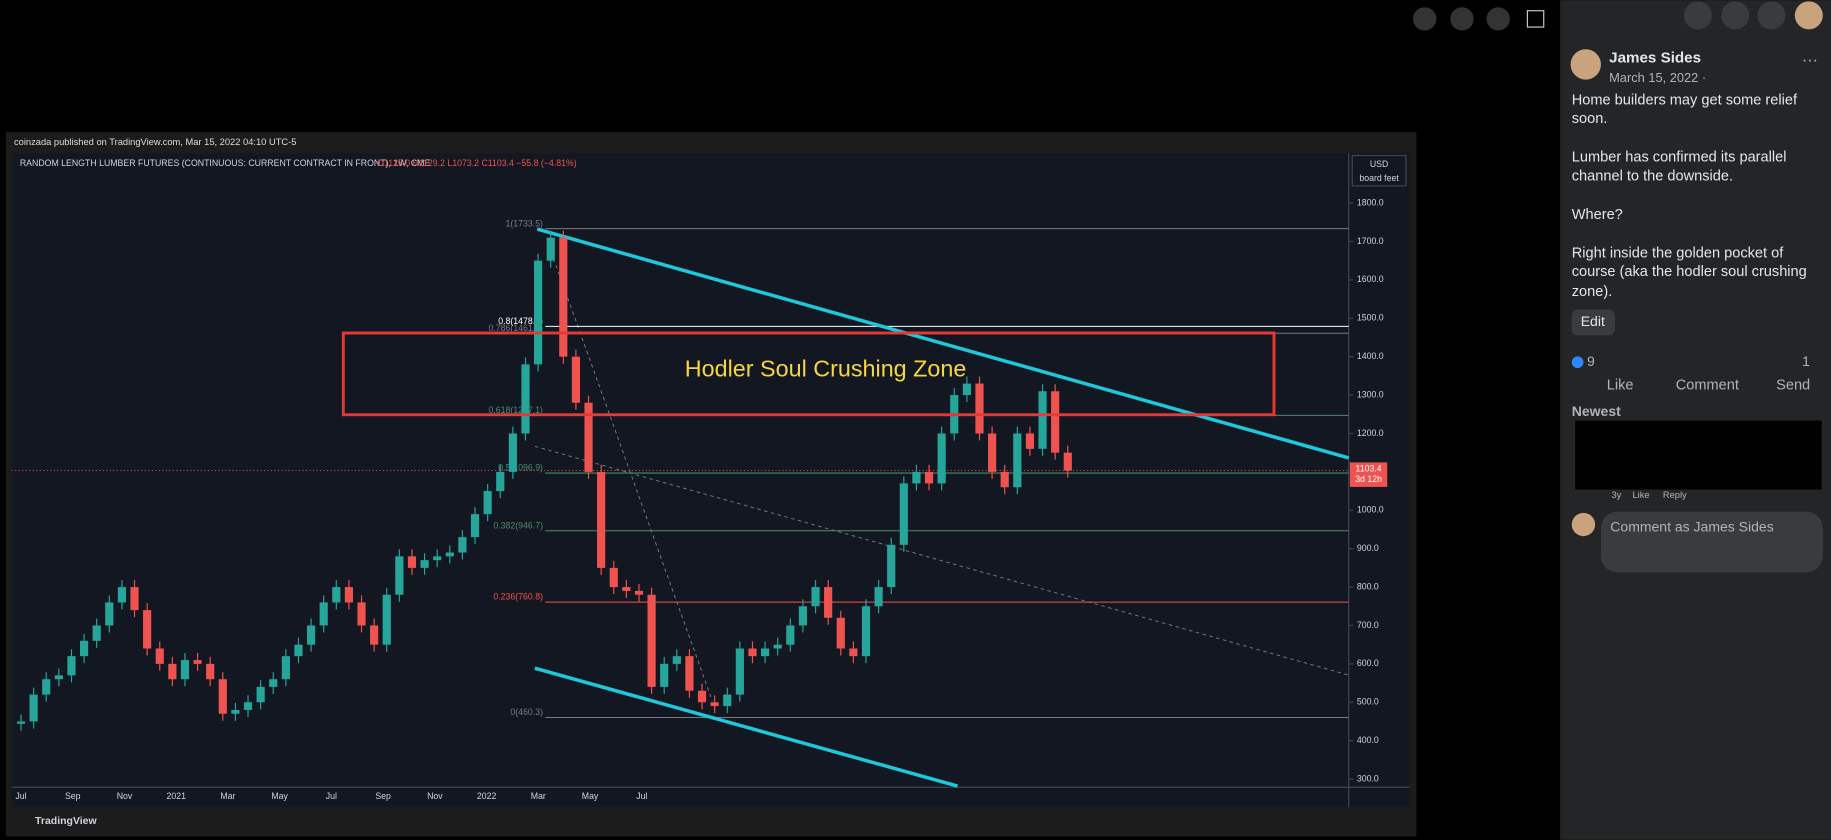 The image size is (1831, 840). What do you see at coordinates (1655, 58) in the screenshot?
I see `author: James Sides` at bounding box center [1655, 58].